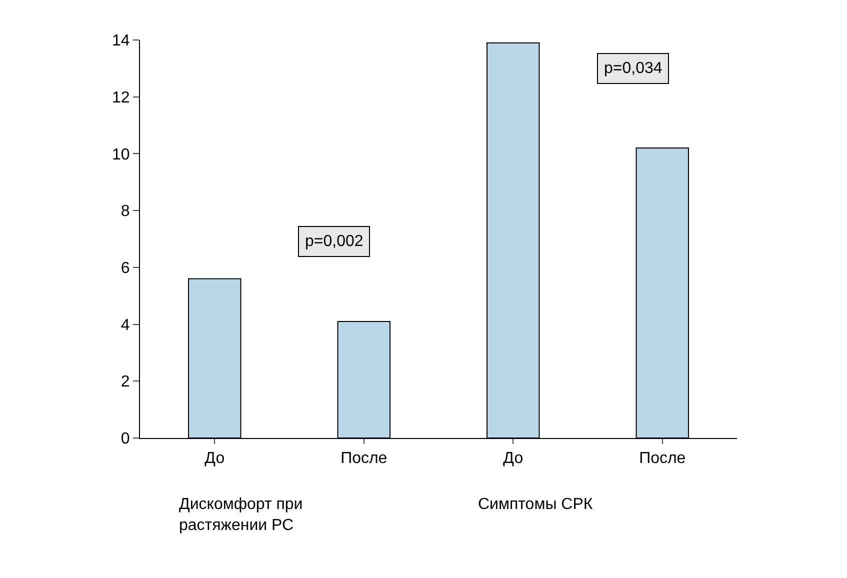 Image resolution: width=847 pixels, height=578 pixels. What do you see at coordinates (121, 41) in the screenshot?
I see `y-tick-label: 14` at bounding box center [121, 41].